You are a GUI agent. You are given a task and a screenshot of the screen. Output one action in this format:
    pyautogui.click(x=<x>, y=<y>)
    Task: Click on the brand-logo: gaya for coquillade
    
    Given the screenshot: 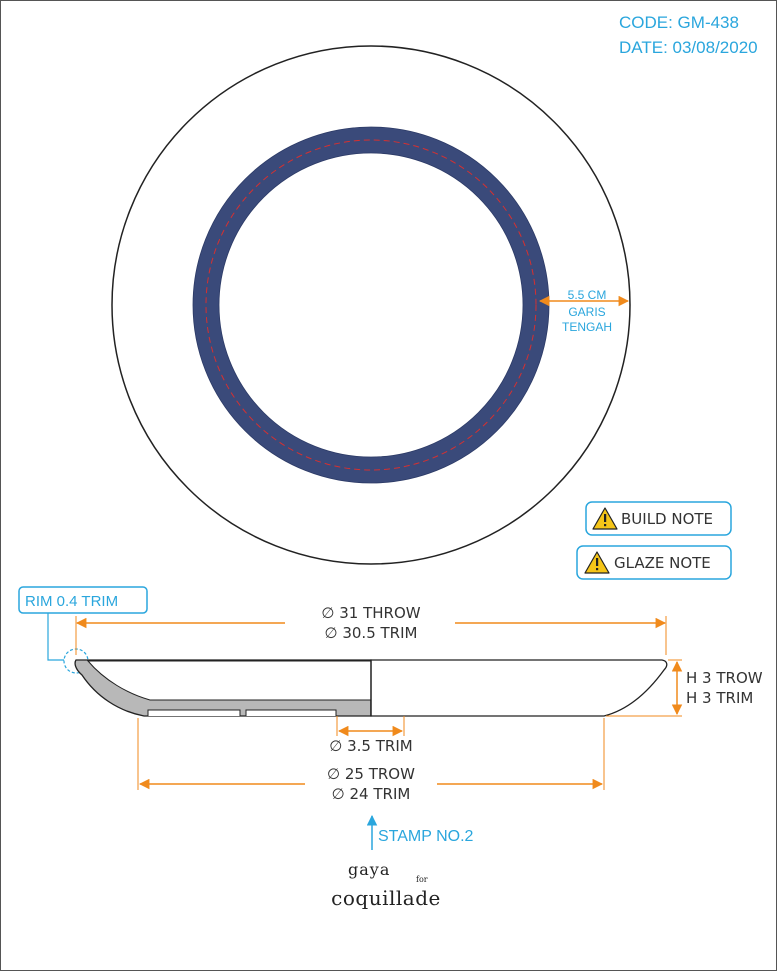 What is the action you would take?
    pyautogui.click(x=386, y=885)
    